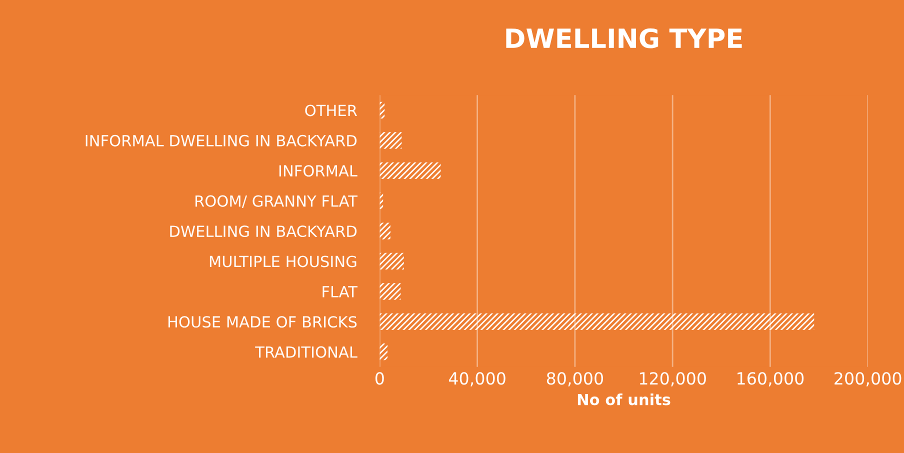  Describe the element at coordinates (318, 171) in the screenshot. I see `y-tick-label: INFORMAL` at that location.